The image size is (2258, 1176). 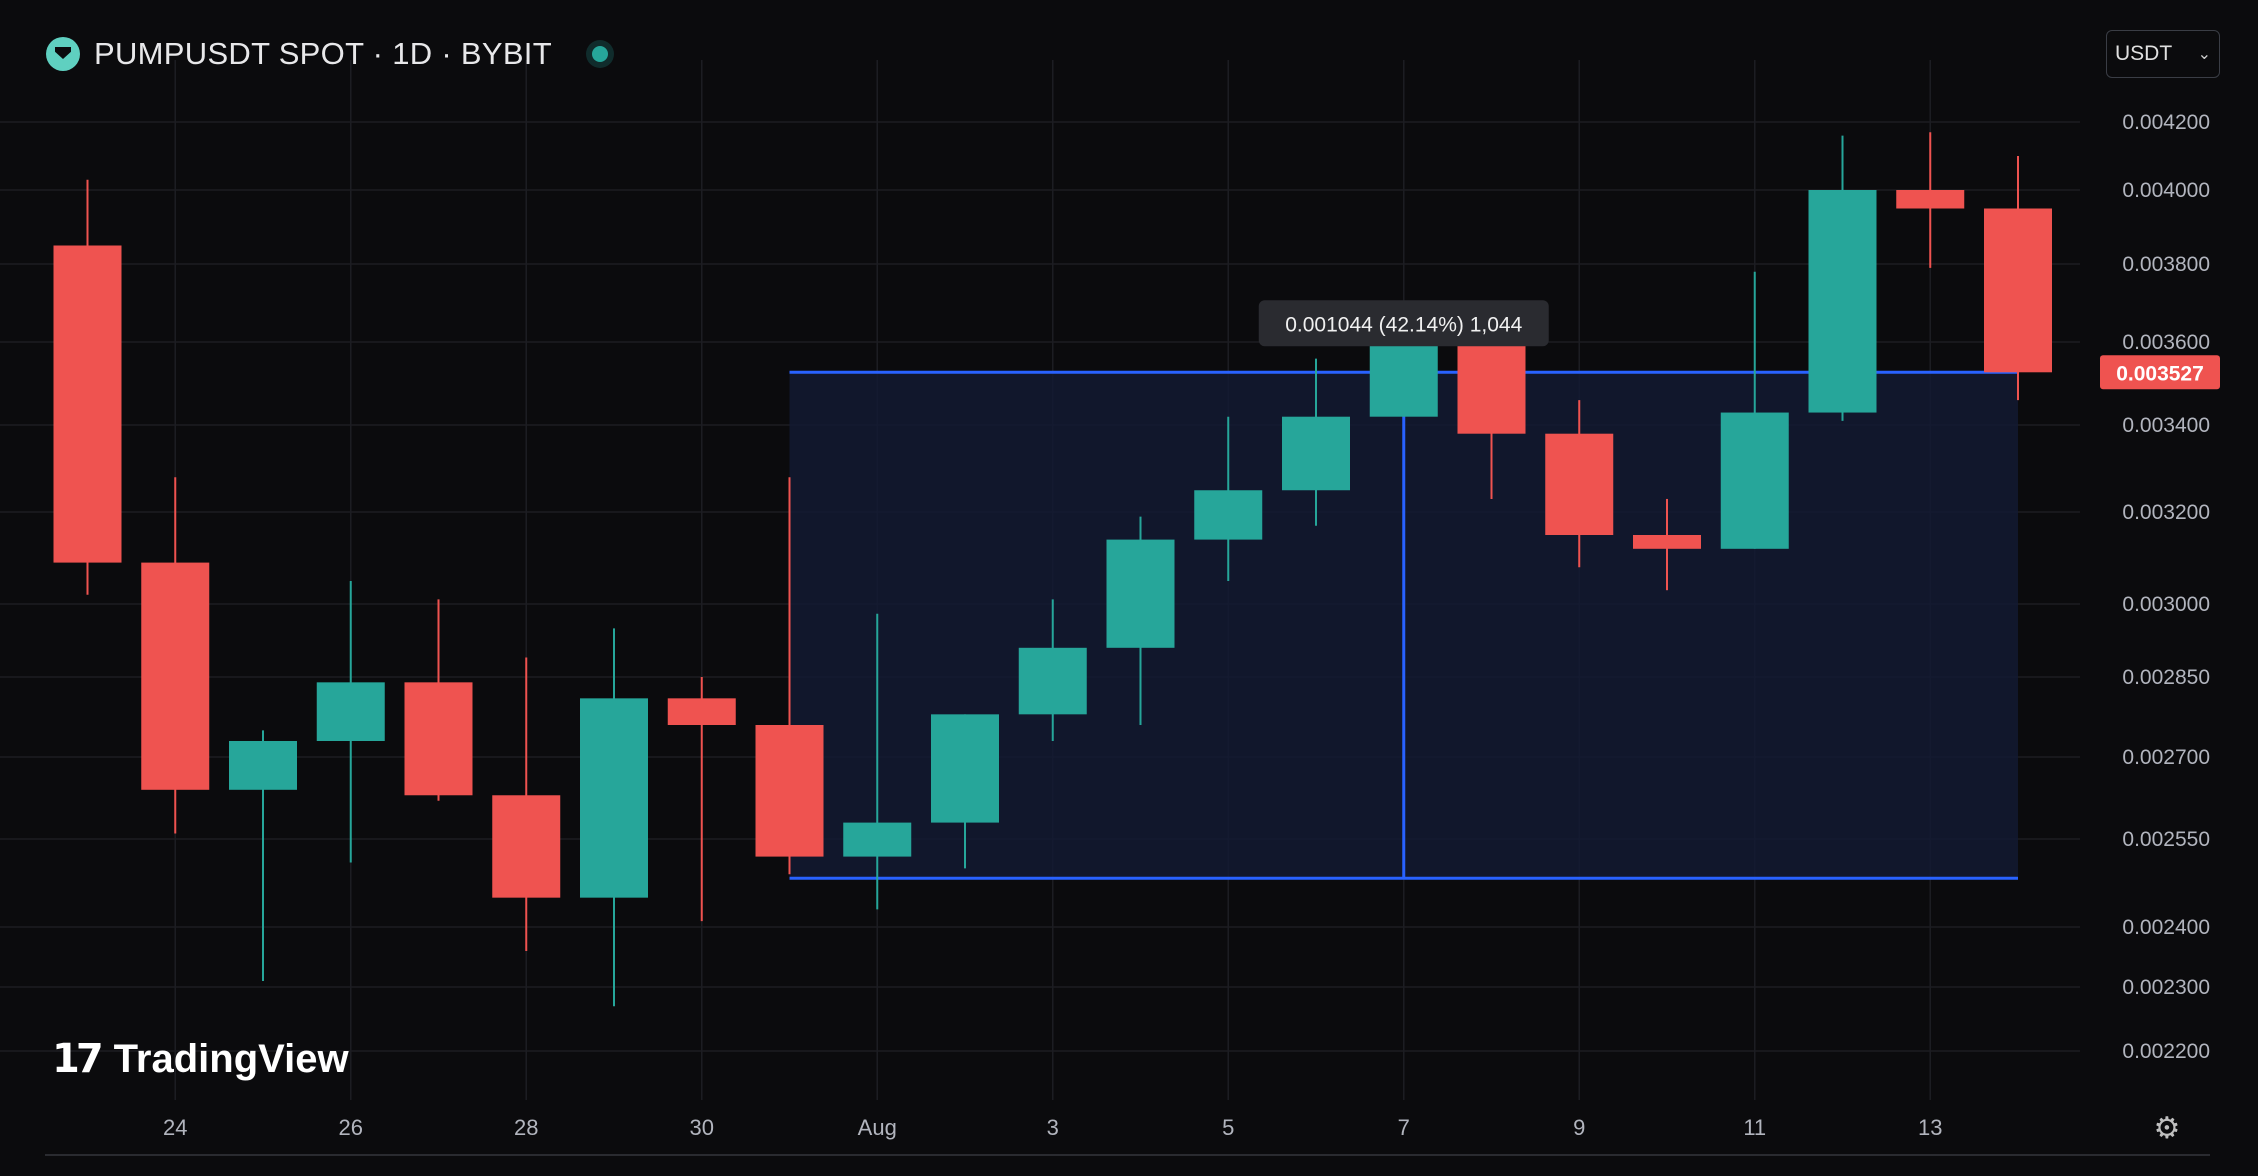 I want to click on price-tick-label: 0.002200, so click(x=2166, y=1051).